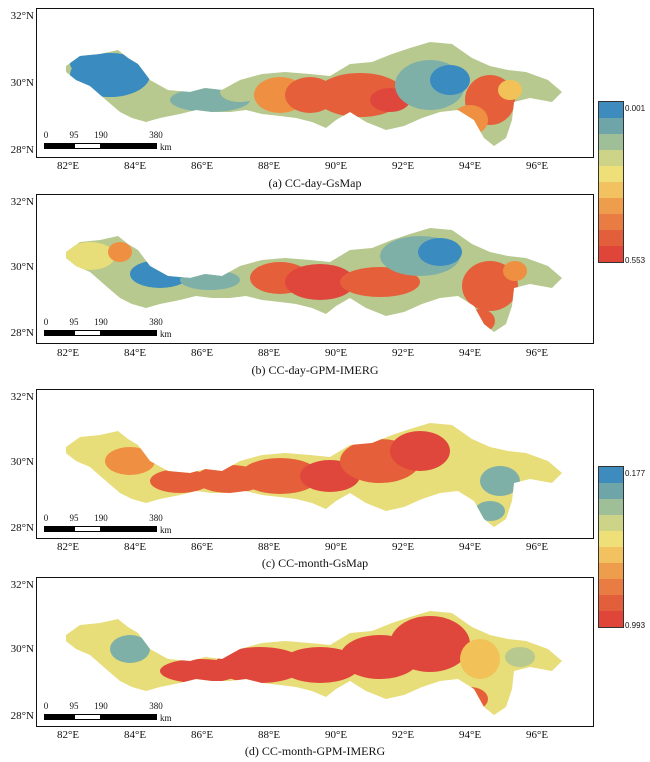 The image size is (650, 762). I want to click on scalebar-c: 0 95 190 380 km, so click(124, 524).